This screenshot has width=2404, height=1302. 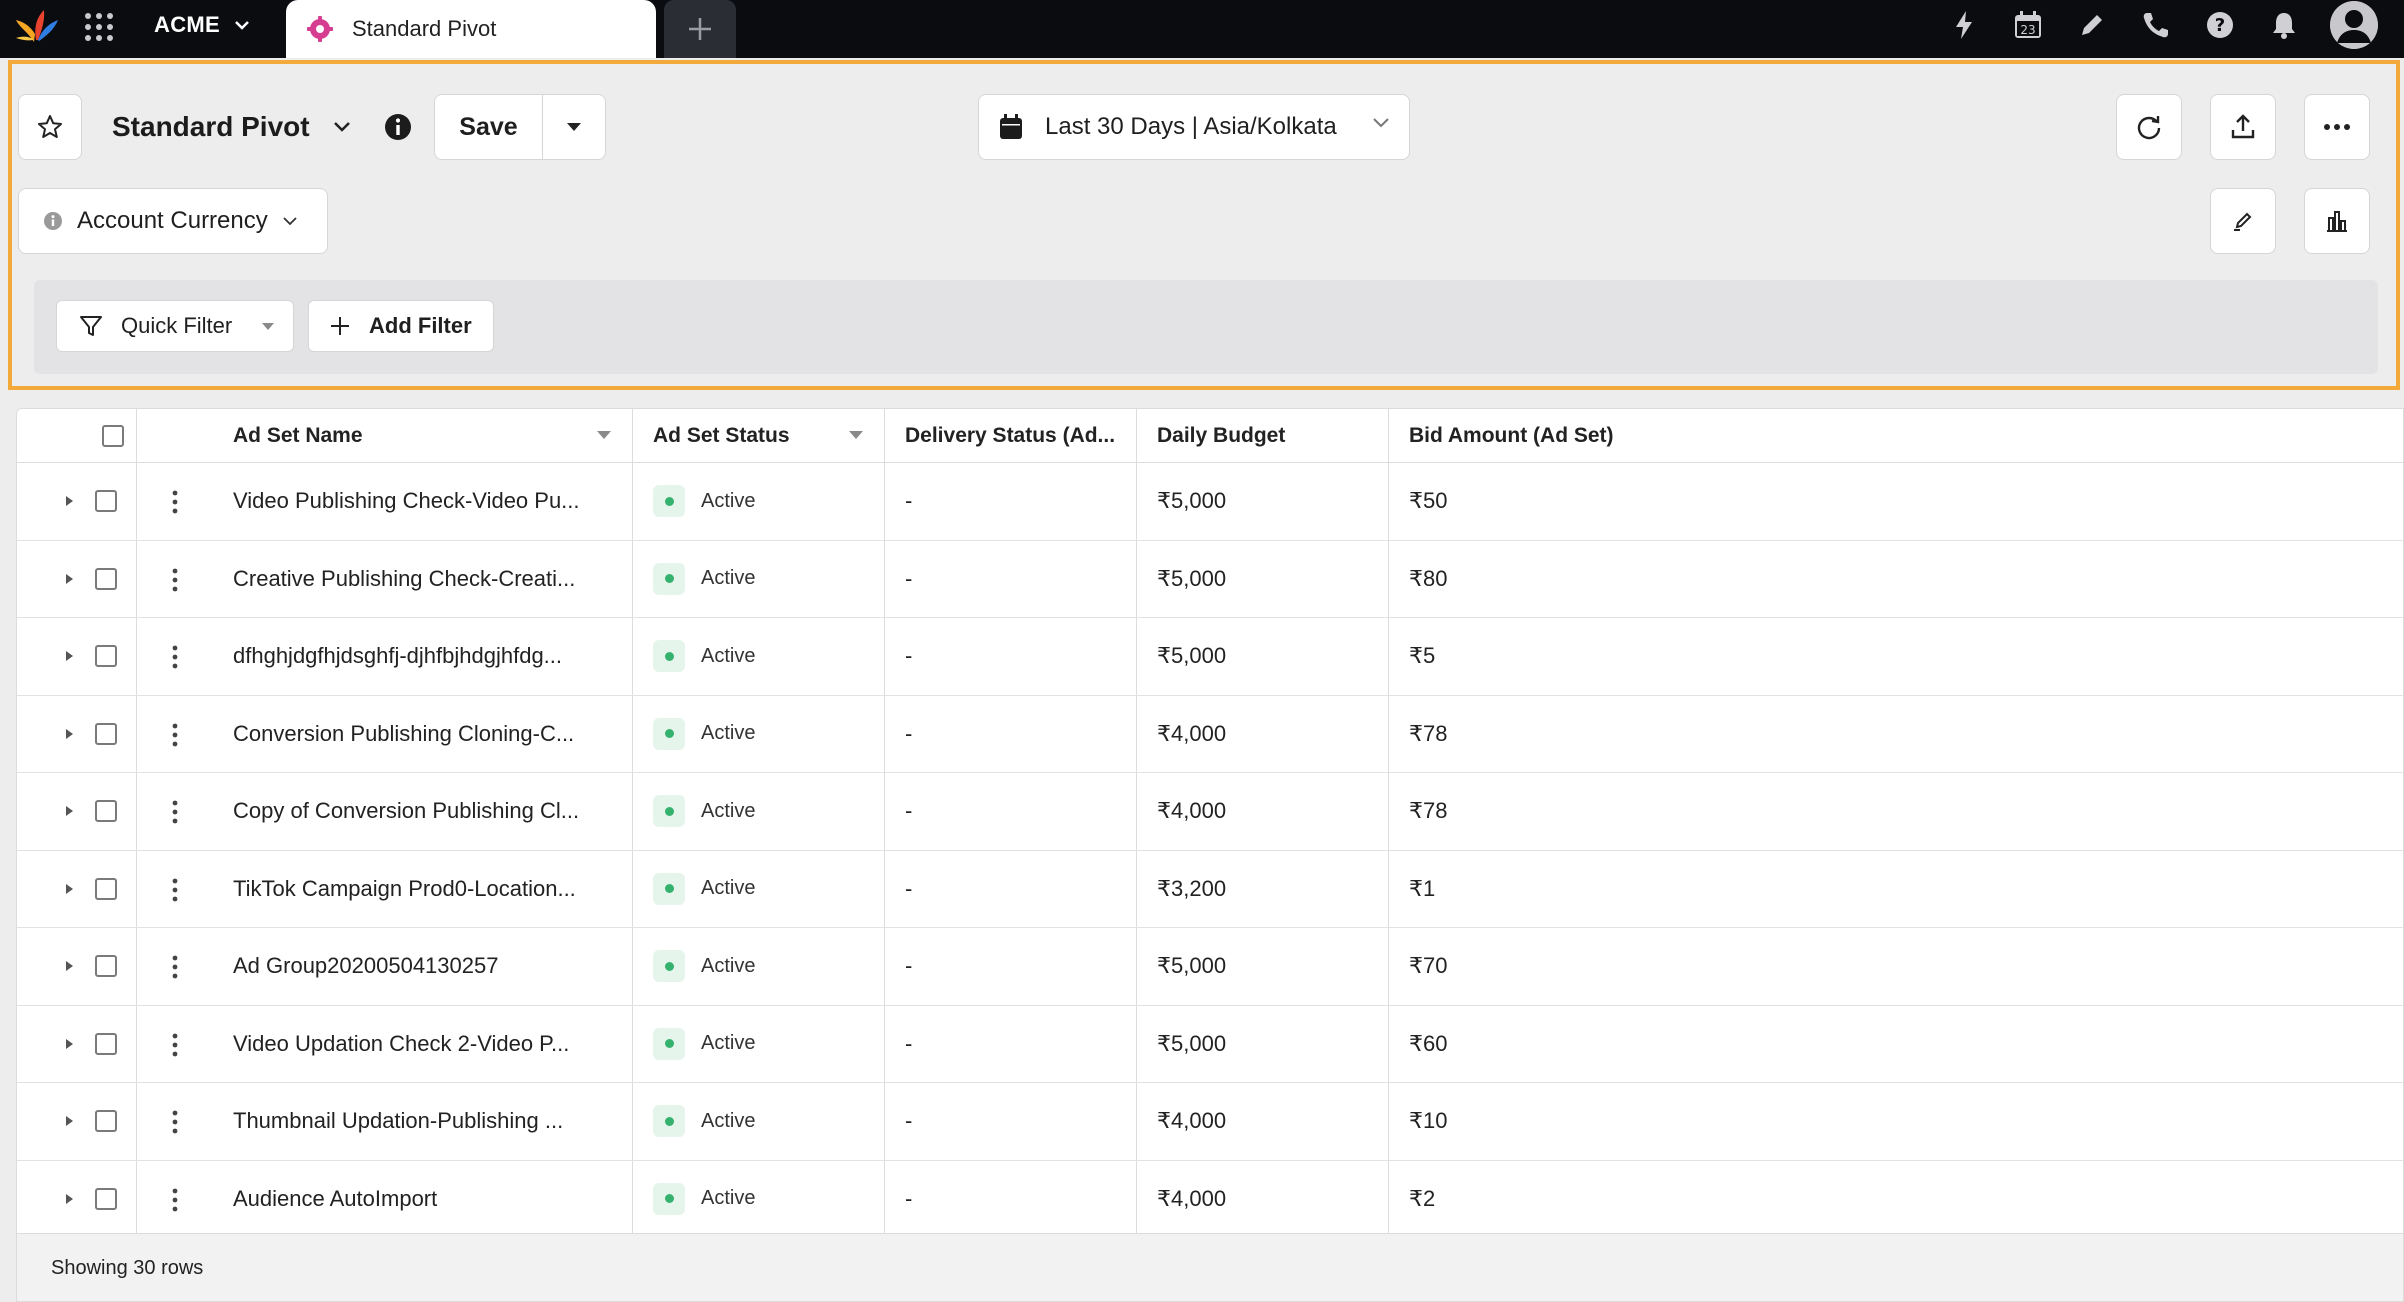 I want to click on filter-bar: Quick Filter Add Filter, so click(x=1206, y=327).